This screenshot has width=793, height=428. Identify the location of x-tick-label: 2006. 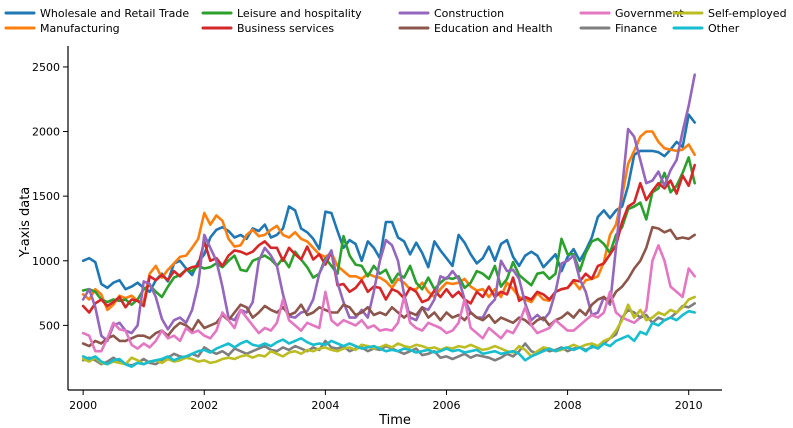
(446, 405).